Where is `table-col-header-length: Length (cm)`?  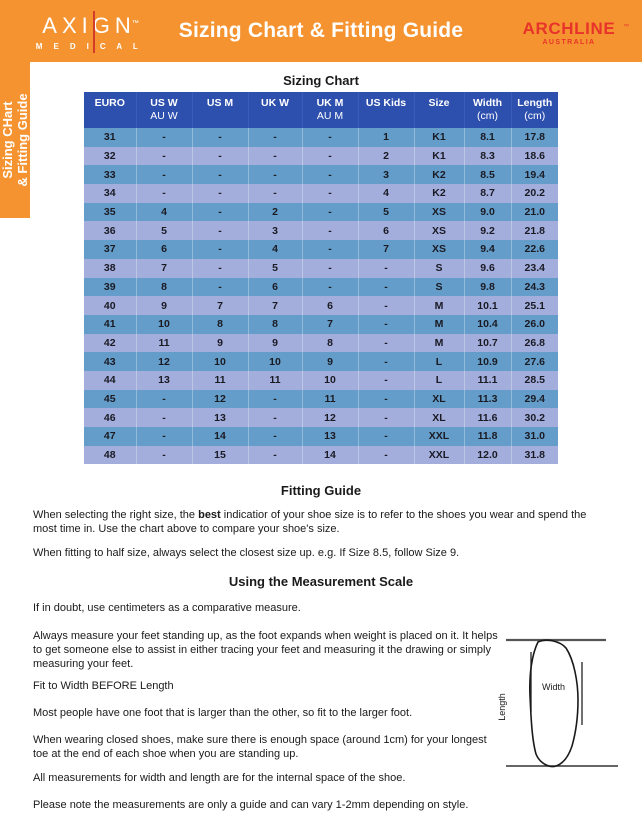 table-col-header-length: Length (cm) is located at coordinates (534, 110).